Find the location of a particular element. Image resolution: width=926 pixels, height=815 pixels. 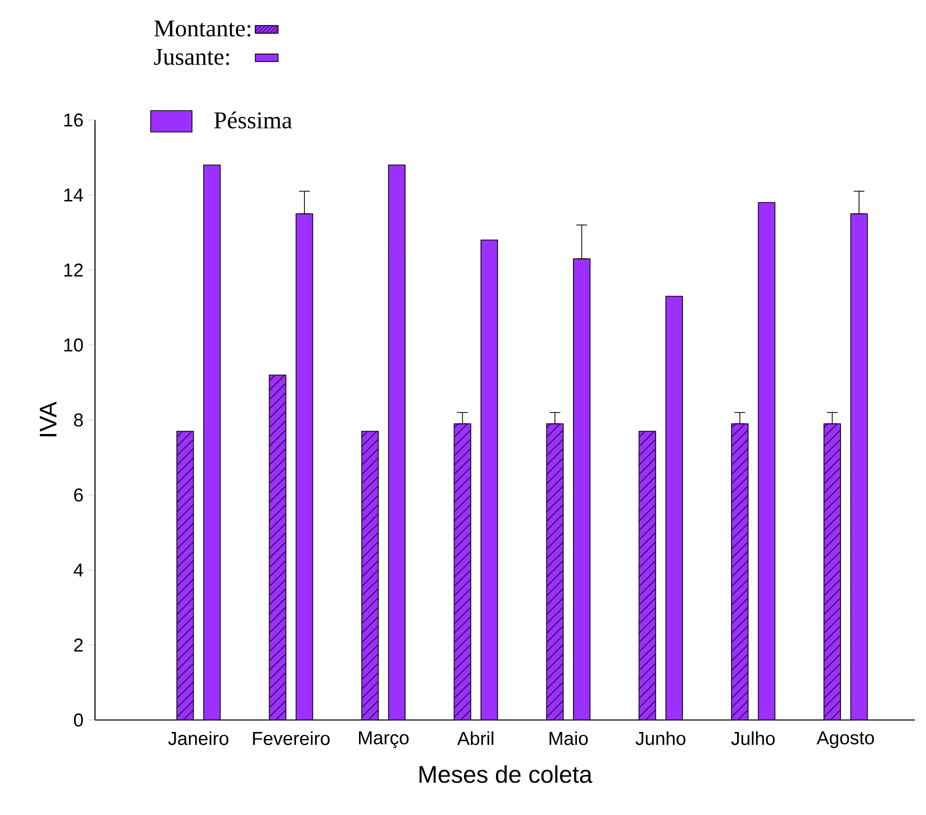

x-tick-label: Janeiro is located at coordinates (198, 738).